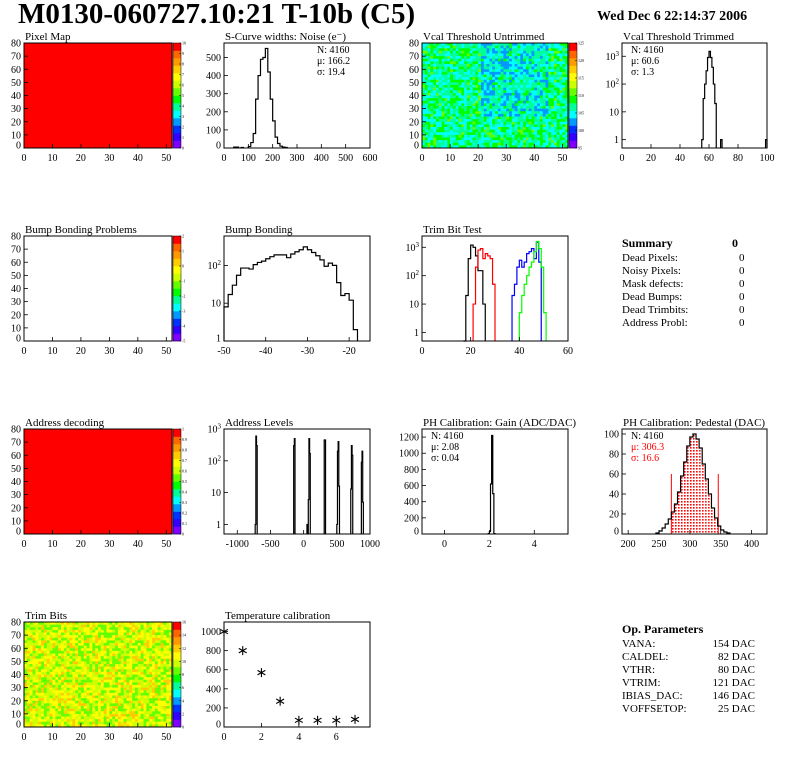  I want to click on color-palette-swatch, so click(573, 62).